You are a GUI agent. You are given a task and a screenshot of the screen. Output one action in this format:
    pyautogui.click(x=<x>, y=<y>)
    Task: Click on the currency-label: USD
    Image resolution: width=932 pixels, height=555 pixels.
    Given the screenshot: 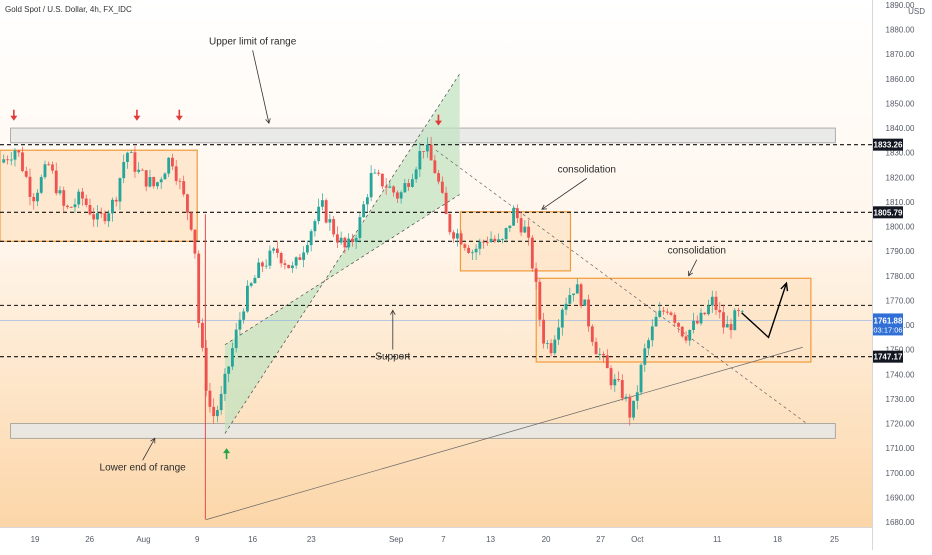 What is the action you would take?
    pyautogui.click(x=916, y=11)
    